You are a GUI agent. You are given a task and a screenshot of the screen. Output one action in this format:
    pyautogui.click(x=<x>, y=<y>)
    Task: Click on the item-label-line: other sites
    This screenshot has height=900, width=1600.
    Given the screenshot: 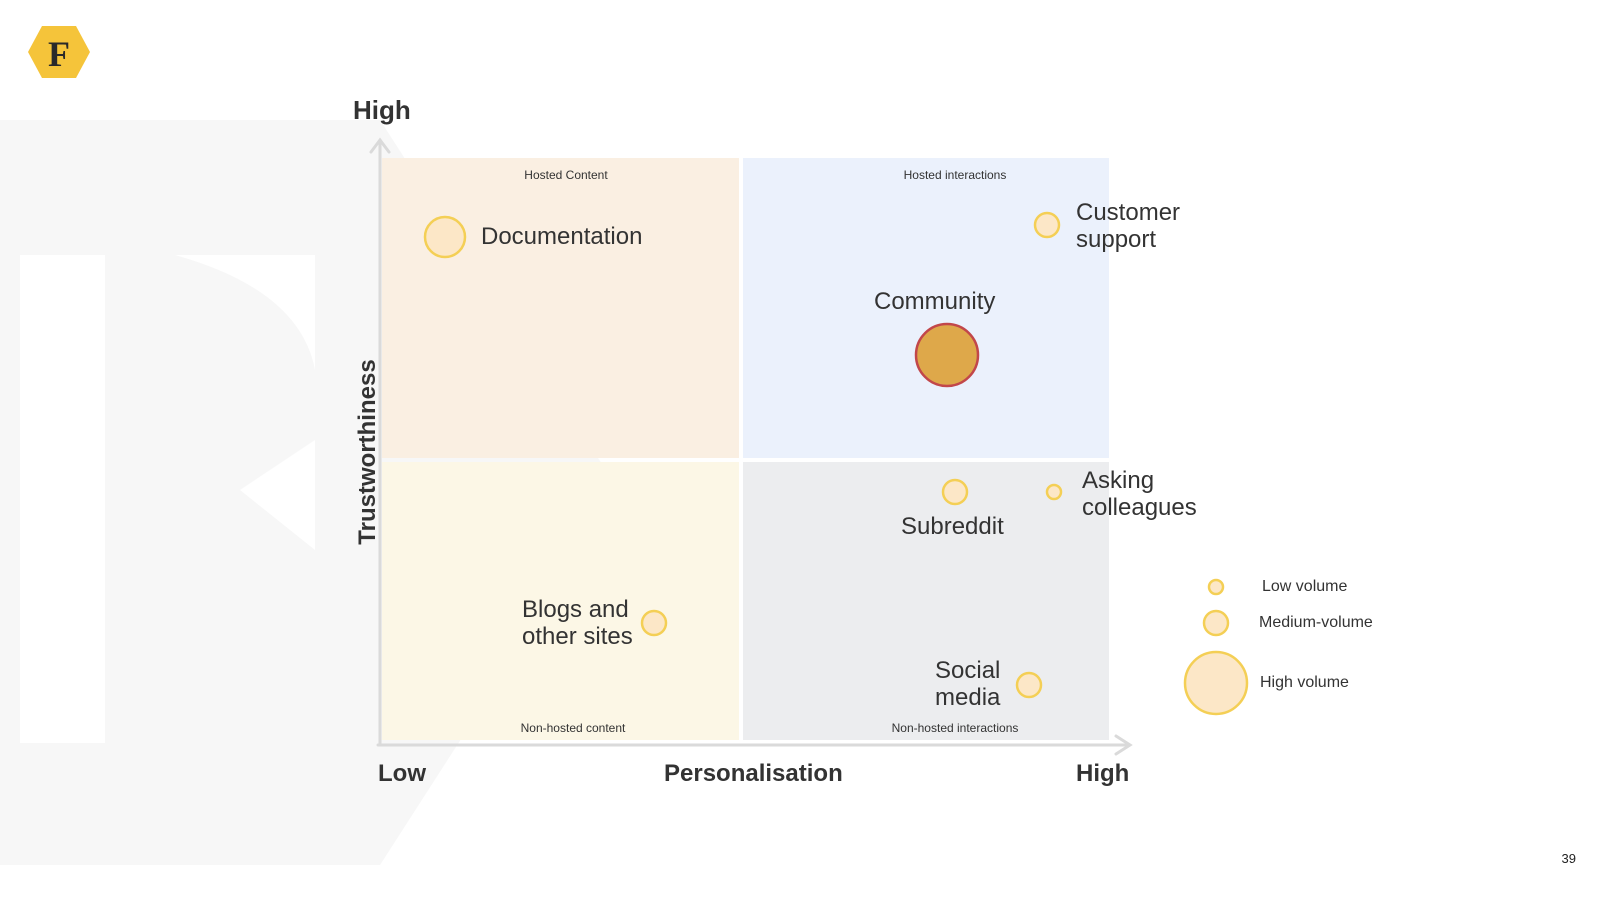 What is the action you would take?
    pyautogui.click(x=577, y=636)
    